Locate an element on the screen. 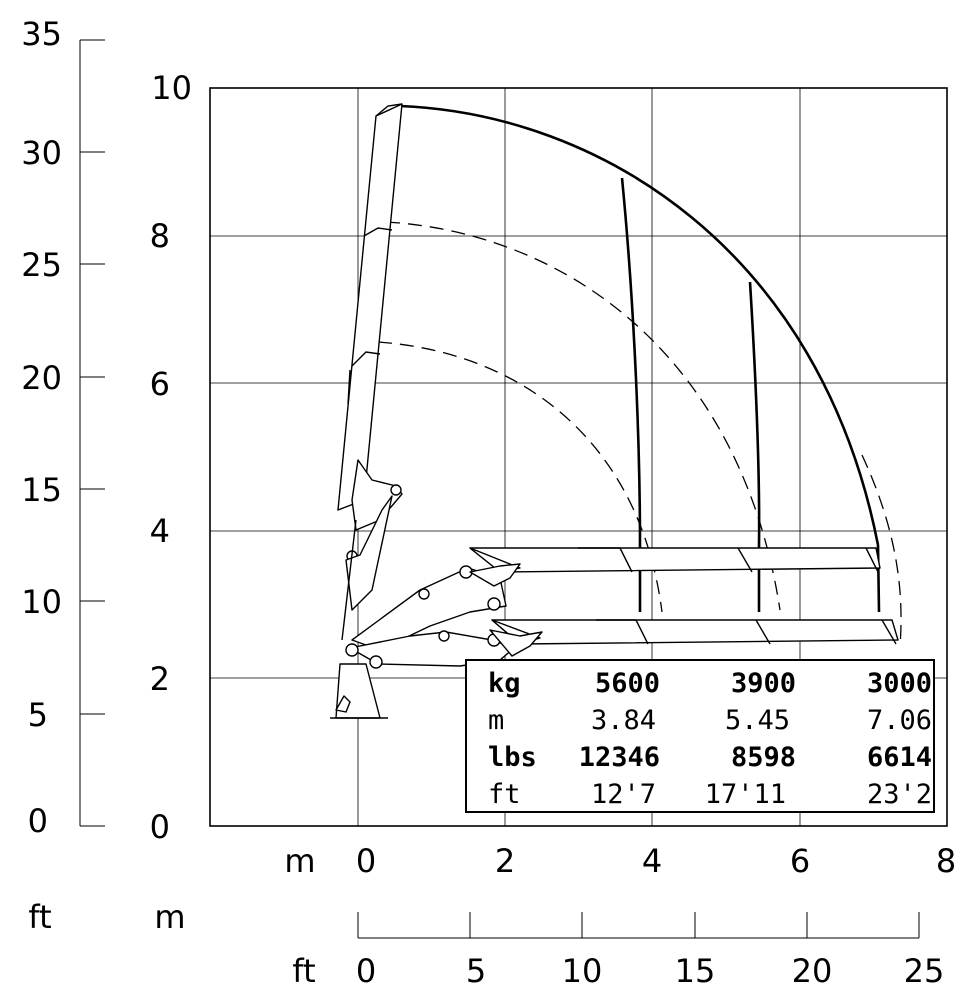  ft-tick-label: 10 is located at coordinates (41, 602).